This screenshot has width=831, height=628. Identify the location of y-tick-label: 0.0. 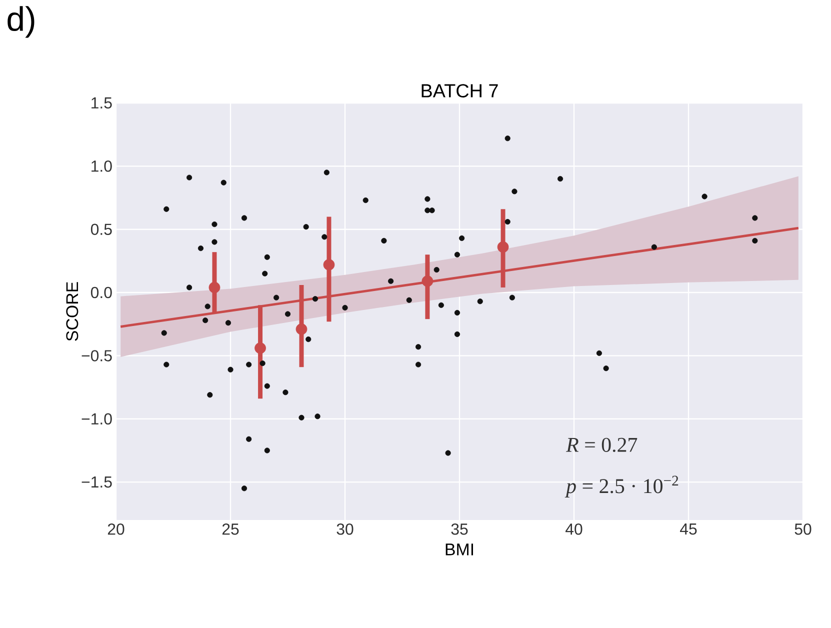
(101, 292).